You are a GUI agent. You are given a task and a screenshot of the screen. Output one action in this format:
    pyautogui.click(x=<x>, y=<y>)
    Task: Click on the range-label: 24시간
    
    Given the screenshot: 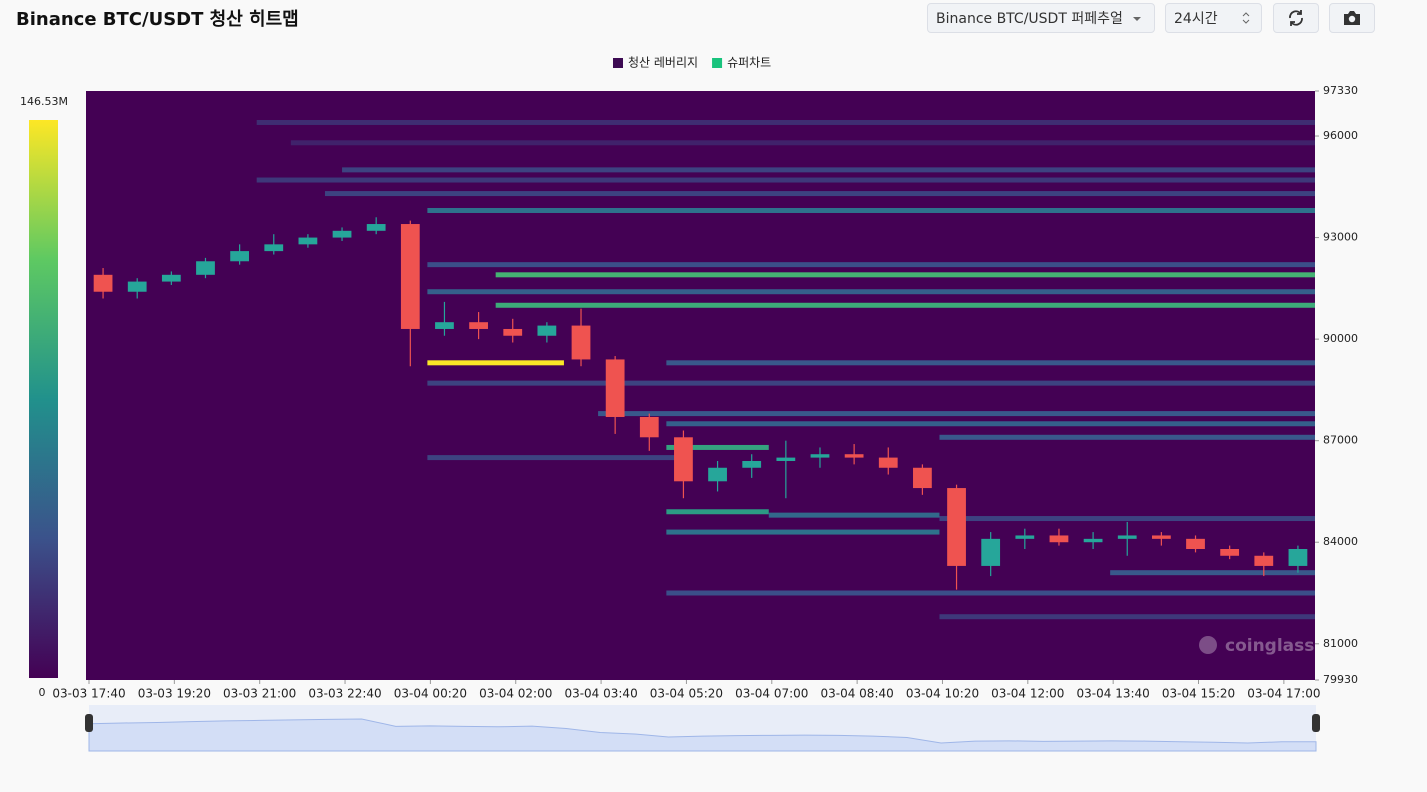 What is the action you would take?
    pyautogui.click(x=1196, y=19)
    